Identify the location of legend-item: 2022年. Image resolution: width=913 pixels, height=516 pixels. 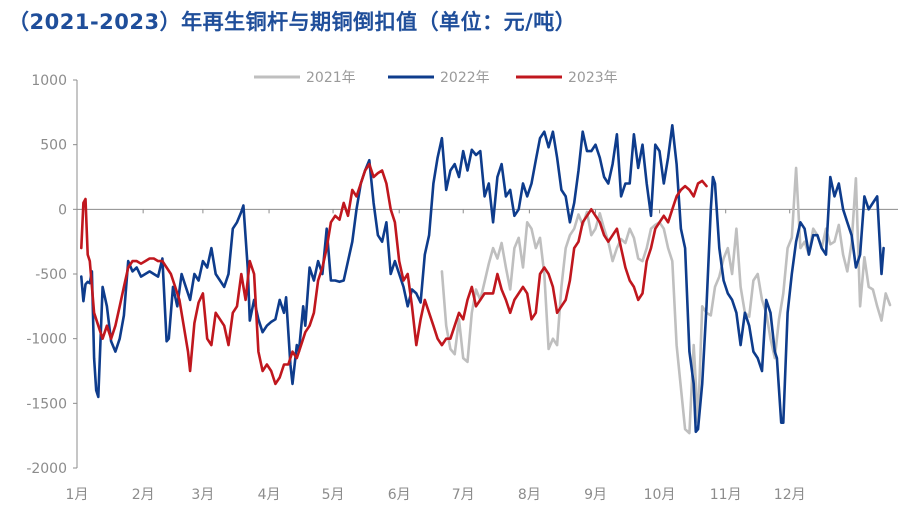
(439, 78).